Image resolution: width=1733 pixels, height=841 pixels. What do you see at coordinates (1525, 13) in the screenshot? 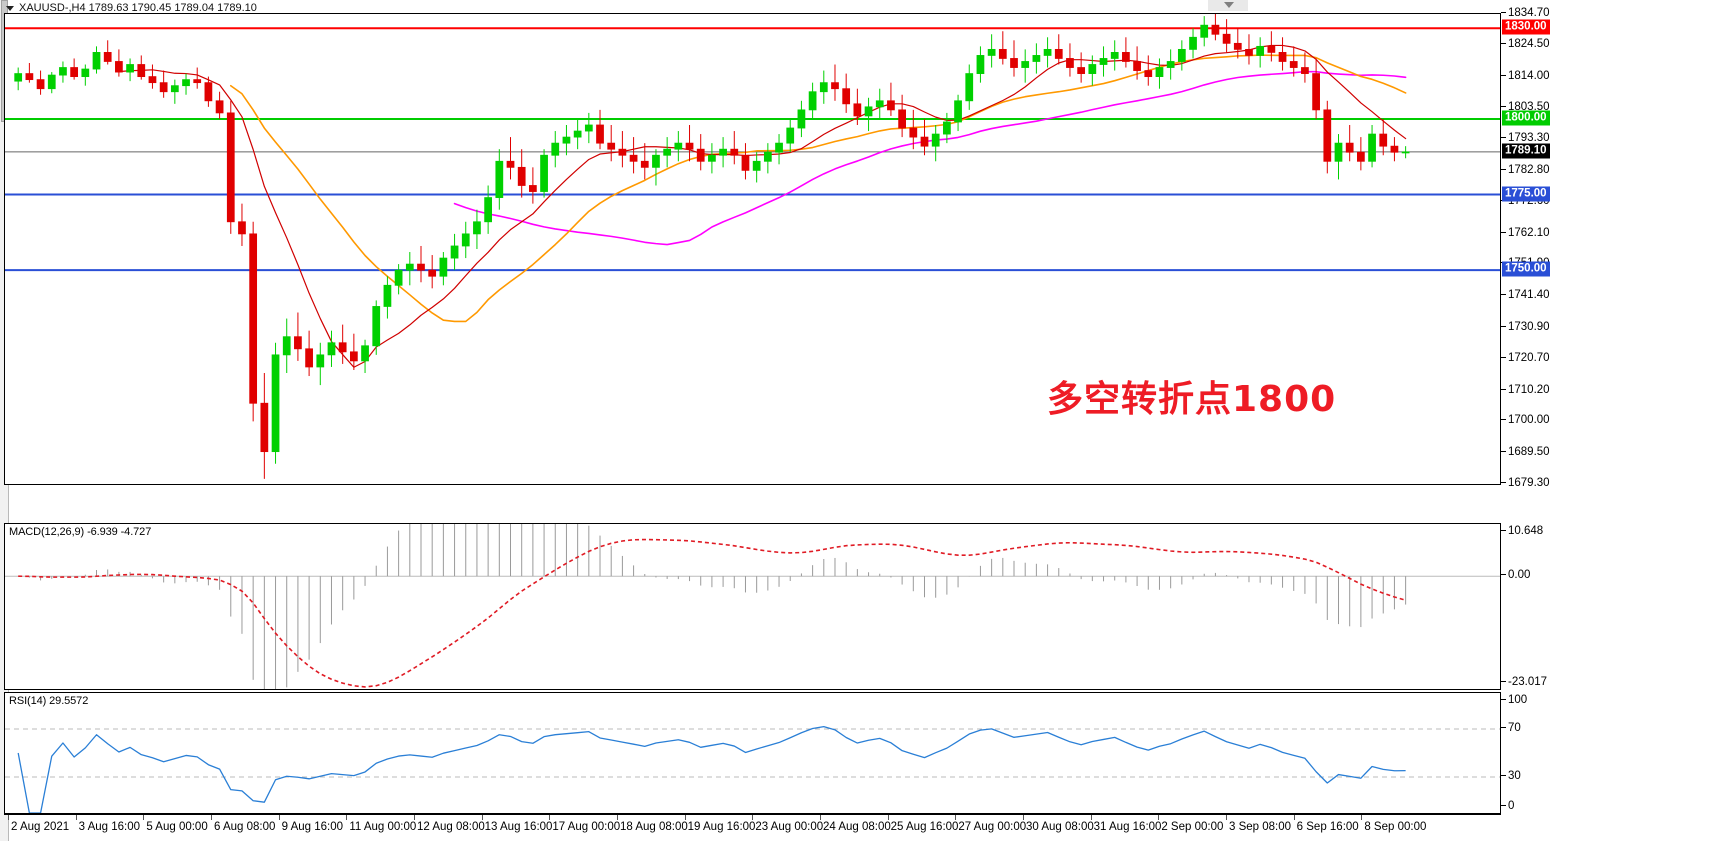
I see `price-tick-label: 1834.70` at bounding box center [1525, 13].